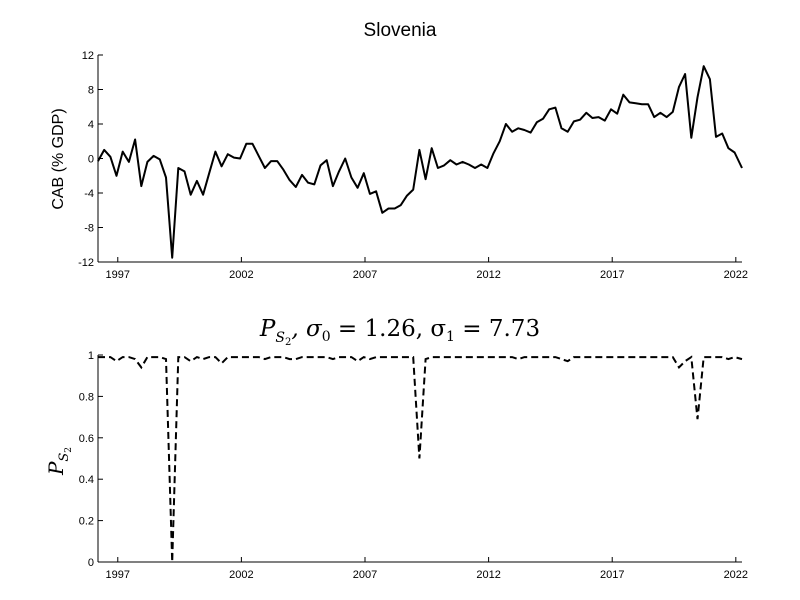 This screenshot has height=600, width=800. I want to click on cab-y-tick-label: 12, so click(88, 56).